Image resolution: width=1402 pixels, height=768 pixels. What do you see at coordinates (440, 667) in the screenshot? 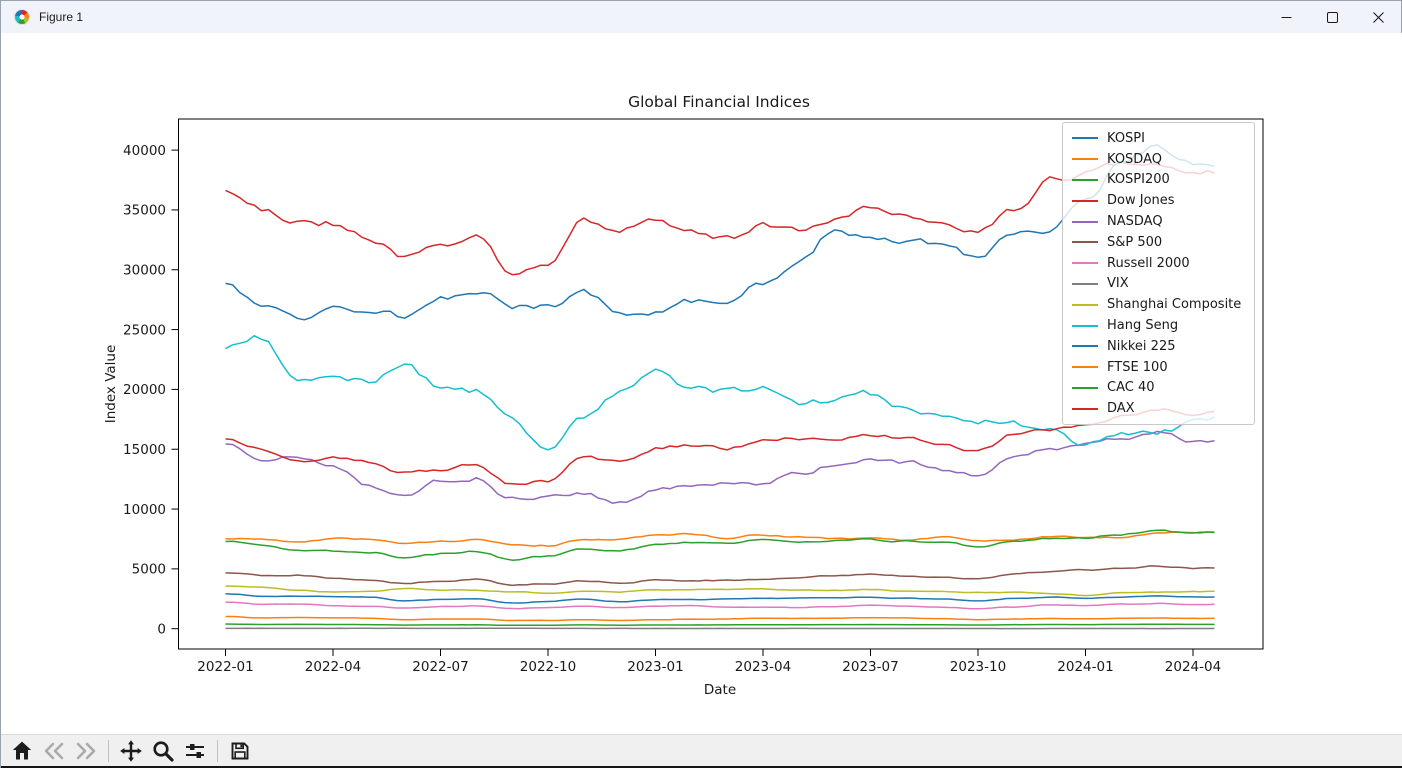
I see `x-tick-label: 2022-07` at bounding box center [440, 667].